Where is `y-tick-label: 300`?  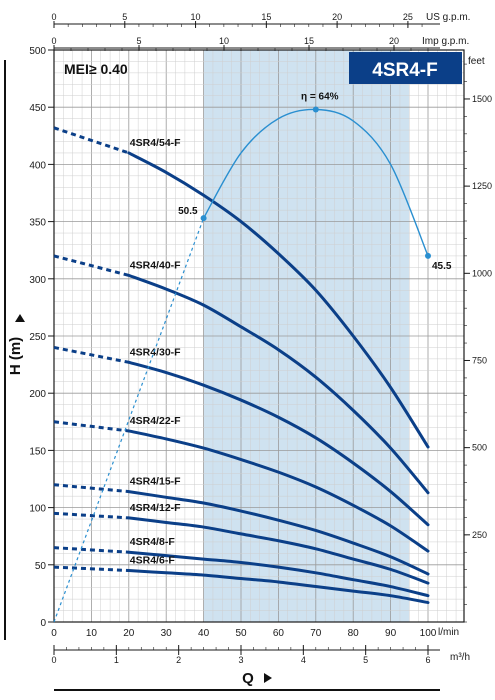 y-tick-label: 300 is located at coordinates (37, 280).